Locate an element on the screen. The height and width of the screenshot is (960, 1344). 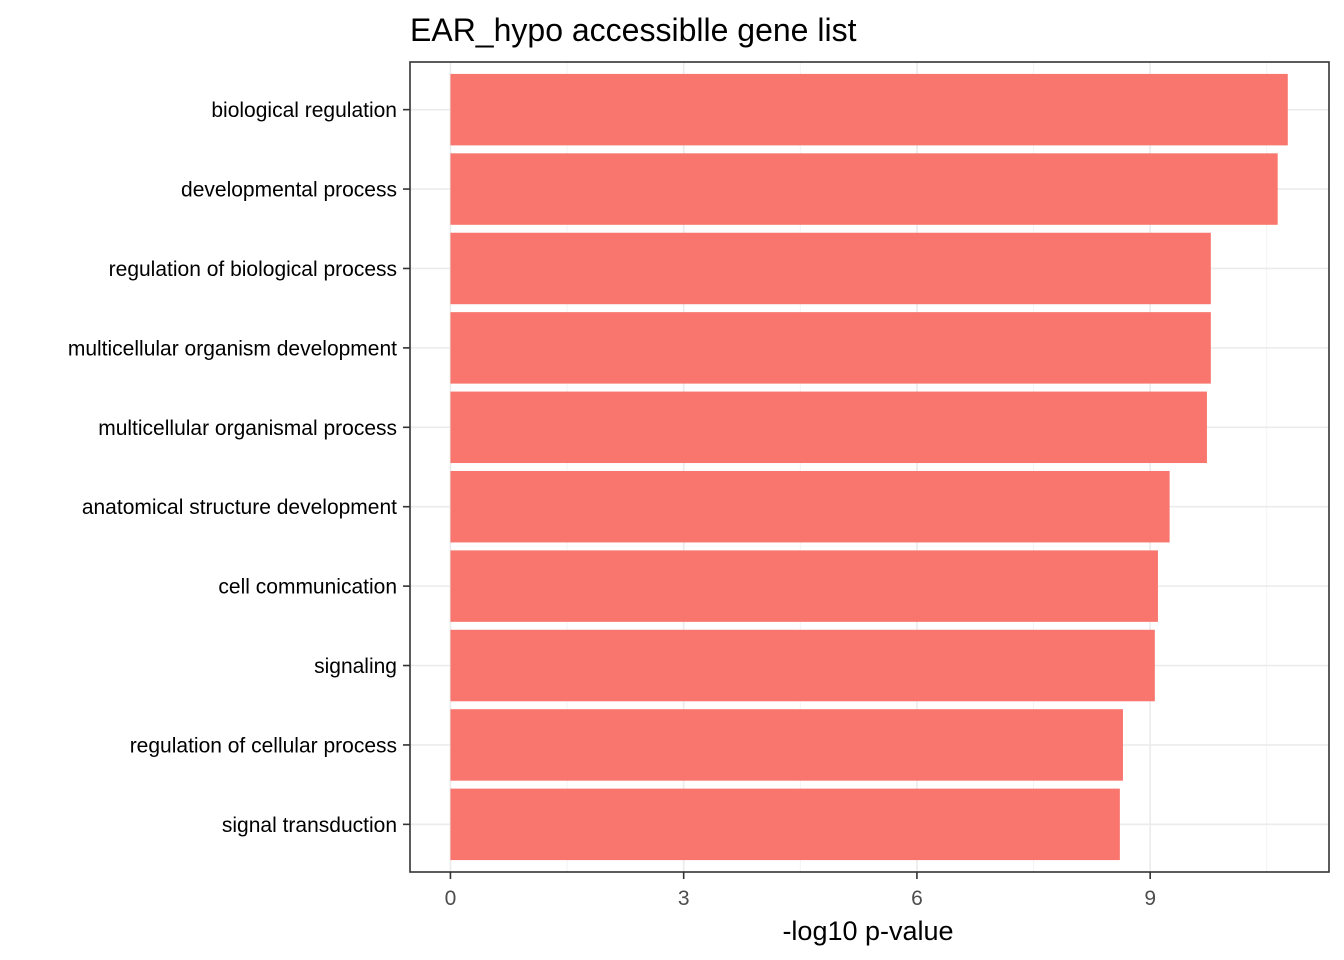
x-tick-label: 6 is located at coordinates (917, 898).